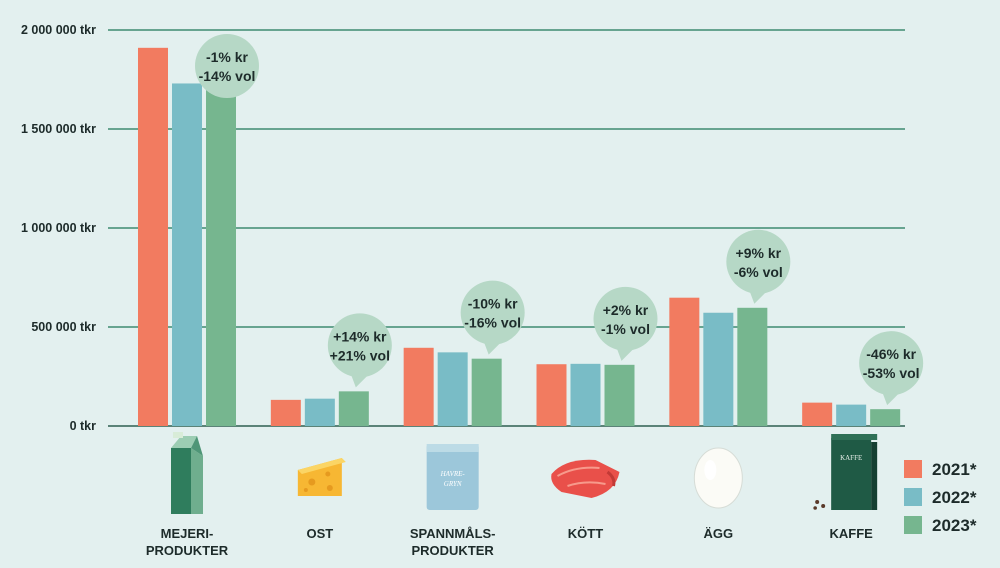  Describe the element at coordinates (321, 477) in the screenshot. I see `cheese-icon` at that location.